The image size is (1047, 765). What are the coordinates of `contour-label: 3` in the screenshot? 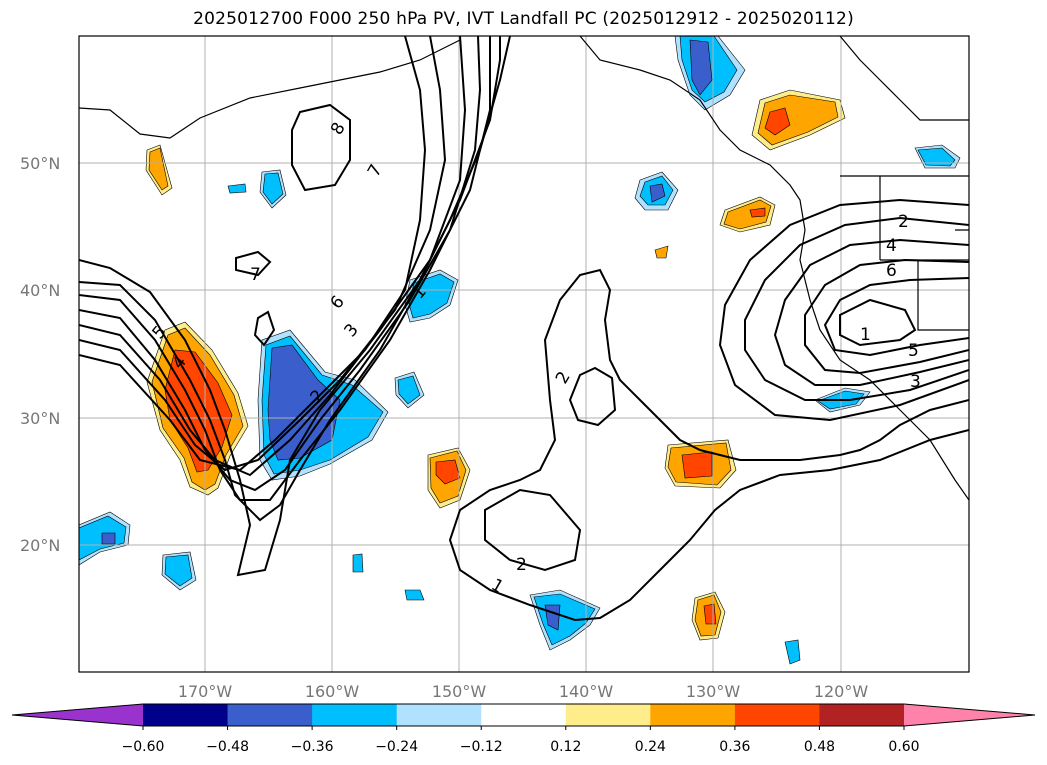 It's located at (915, 382).